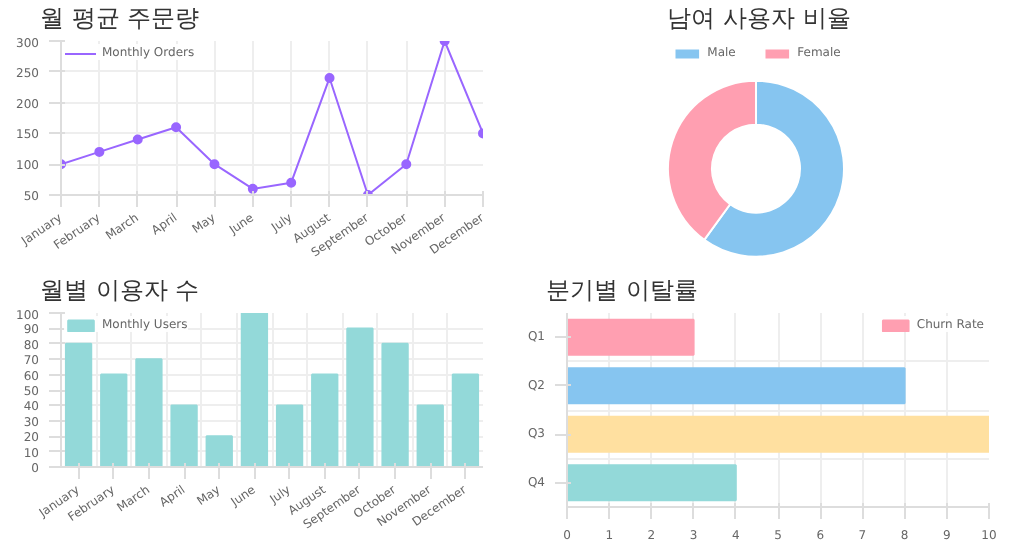 The width and height of the screenshot is (1012, 554). What do you see at coordinates (120, 19) in the screenshot?
I see `chart-title: 월 평균 주문량` at bounding box center [120, 19].